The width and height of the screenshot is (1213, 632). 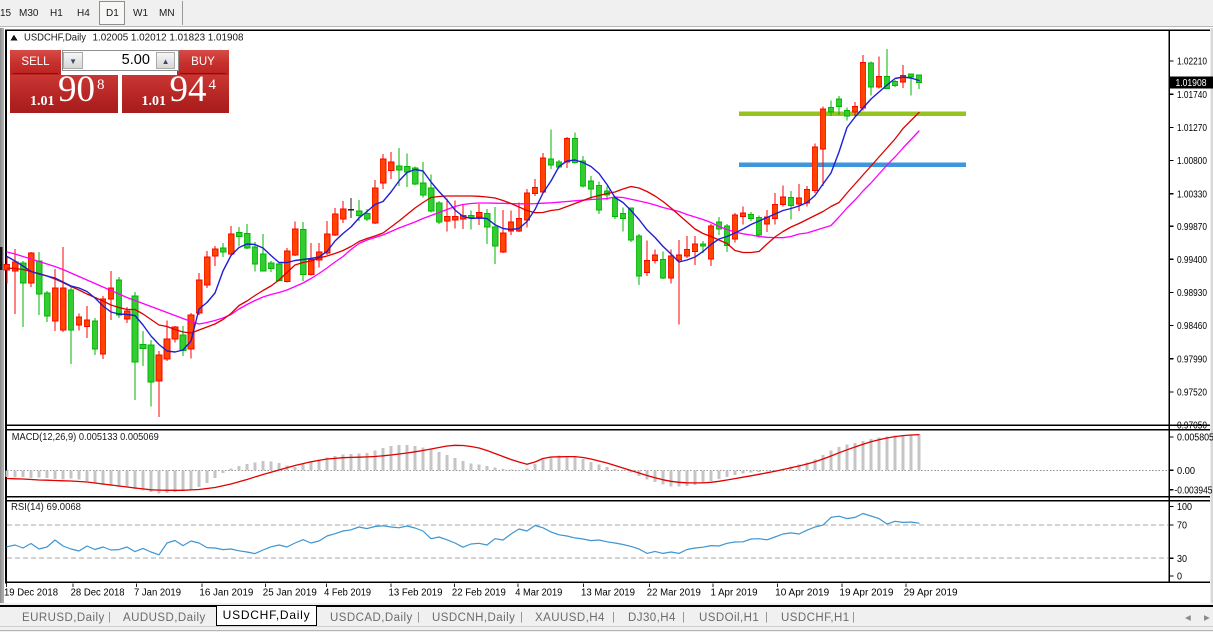 I want to click on svg-text: 10 Apr 2019, so click(x=802, y=593).